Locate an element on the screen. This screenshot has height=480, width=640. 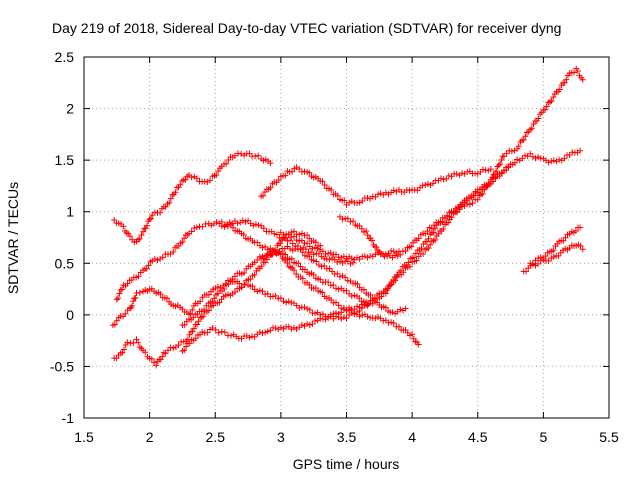
y-tick-label: 2.5 is located at coordinates (65, 57).